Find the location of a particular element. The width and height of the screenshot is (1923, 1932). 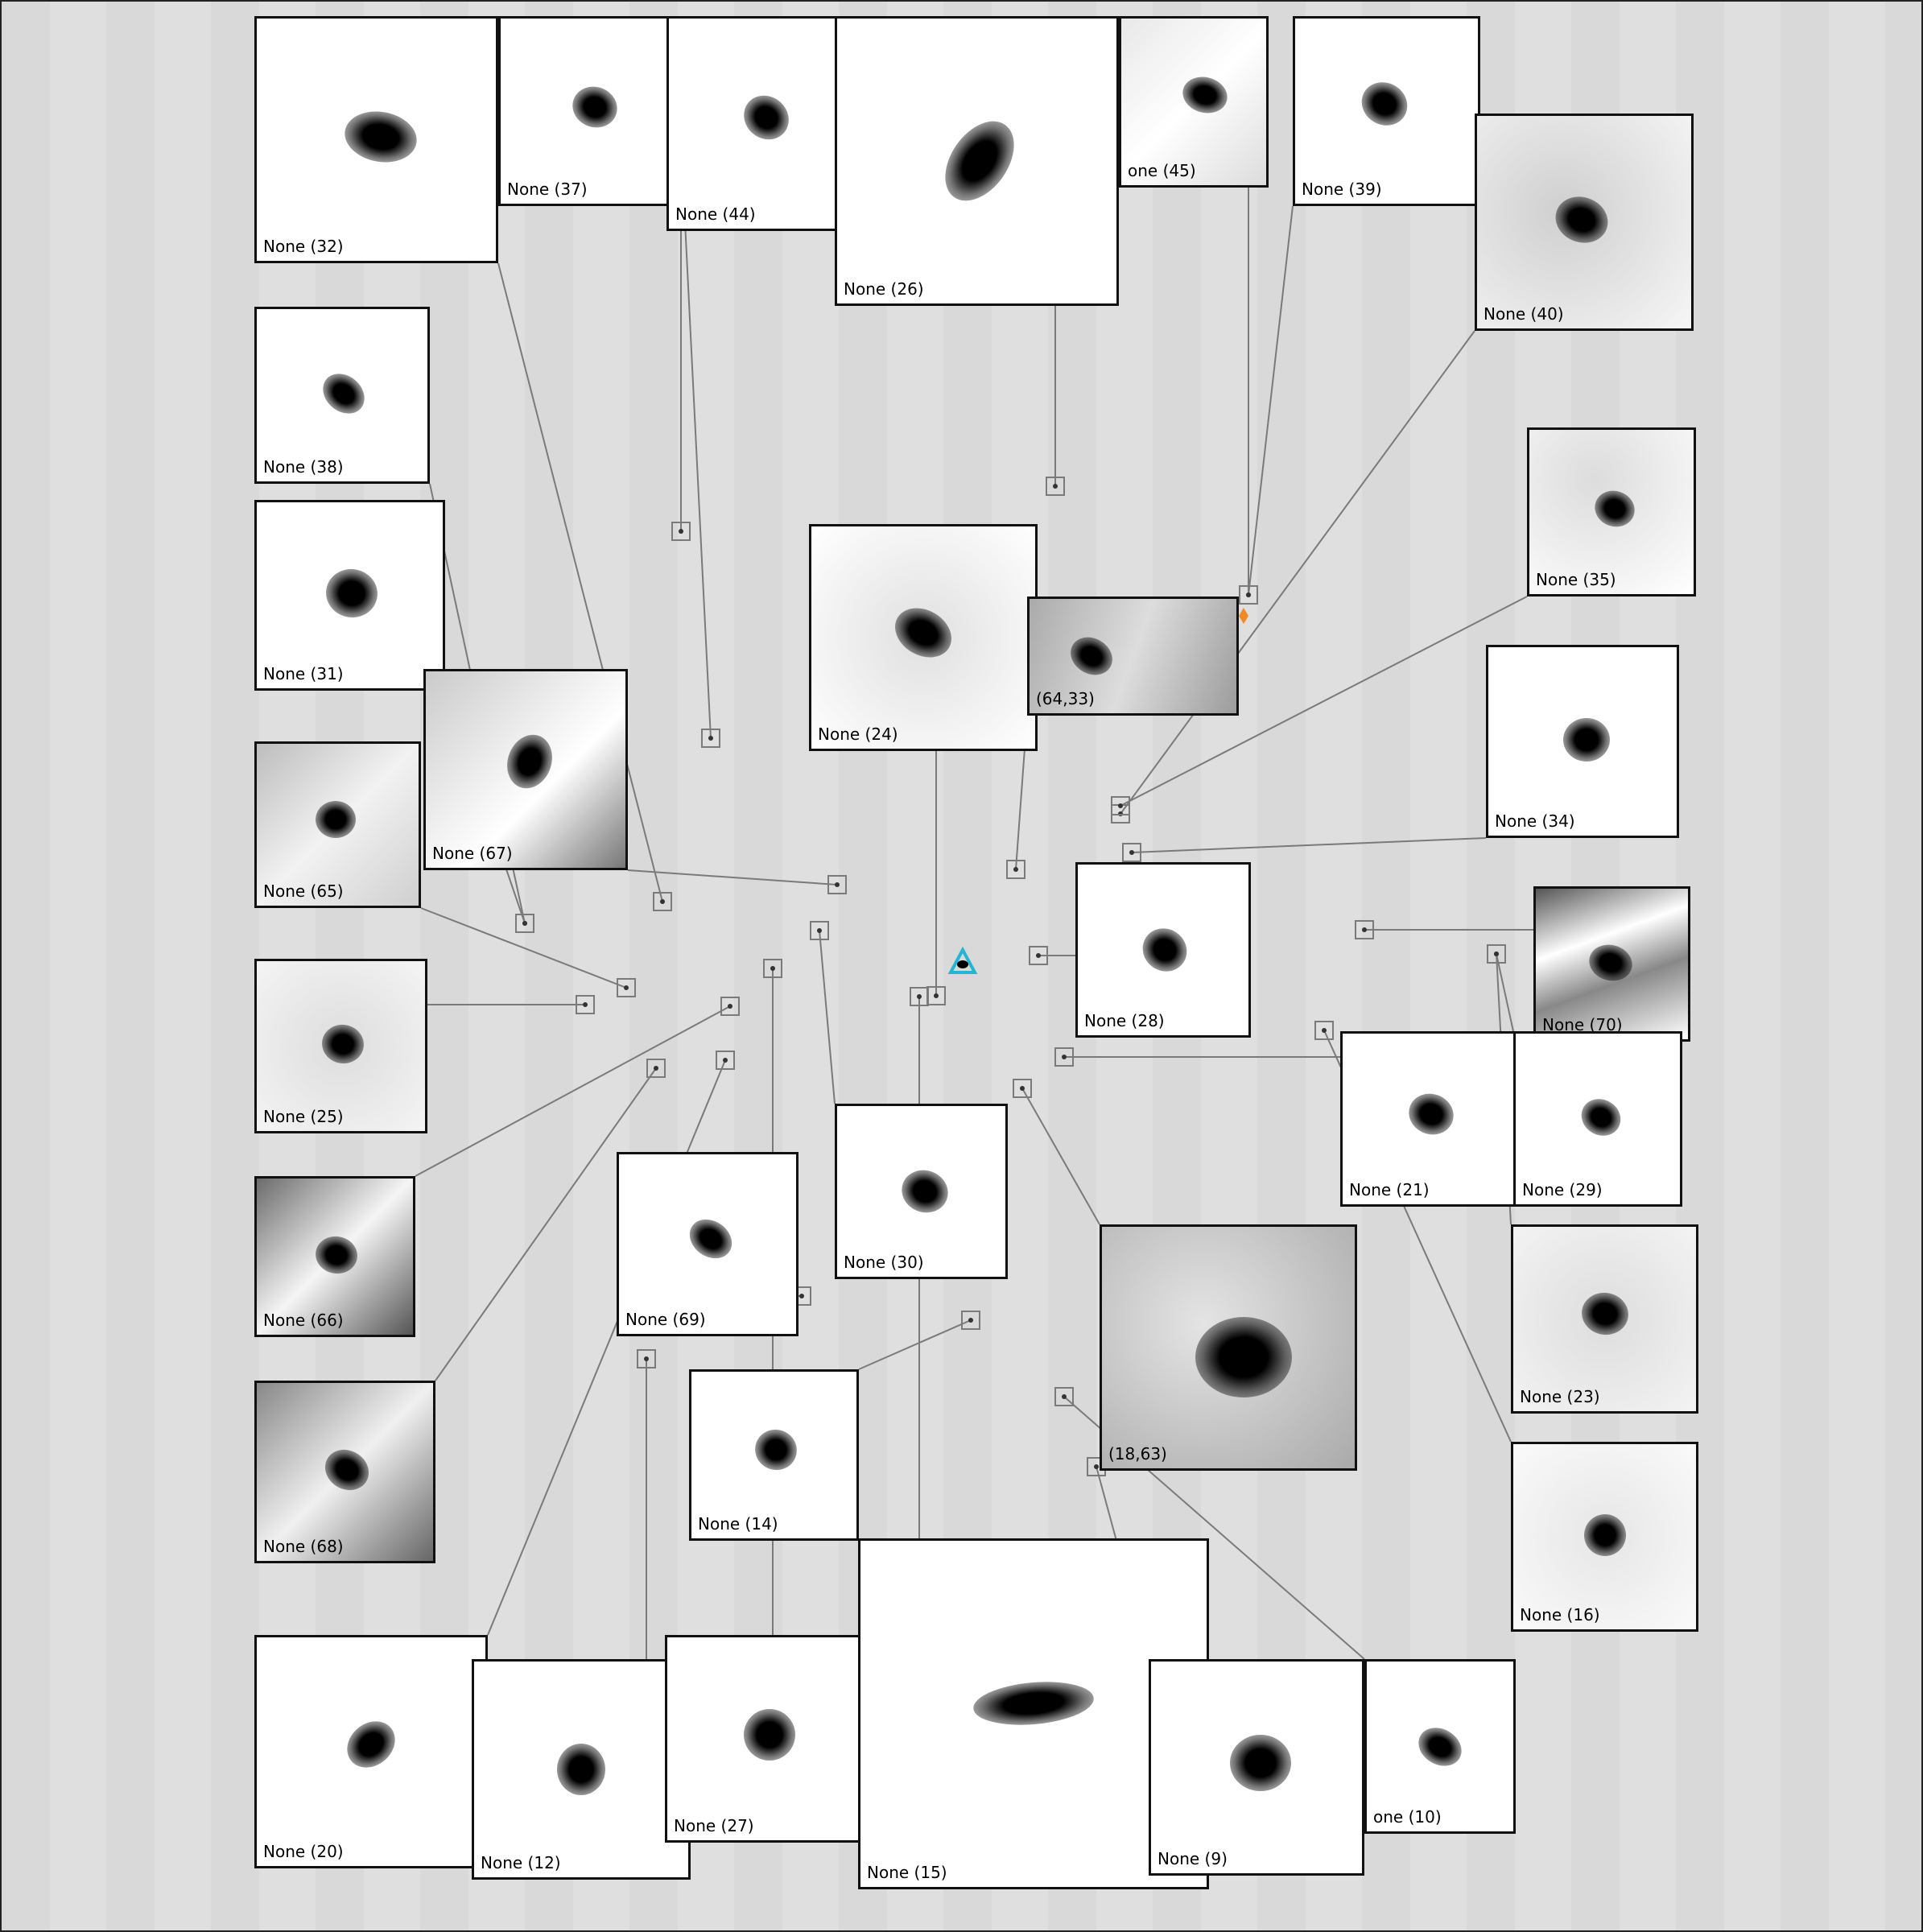

cutout-panel: None (69) is located at coordinates (707, 1244).